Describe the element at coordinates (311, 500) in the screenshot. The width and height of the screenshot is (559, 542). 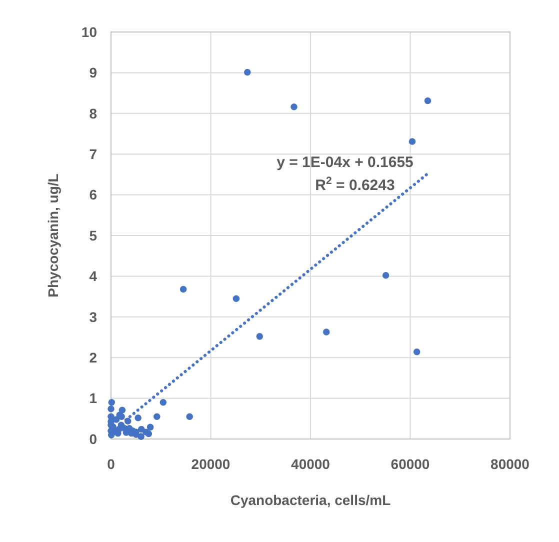
I see `x-axis-title: Cyanobacteria, cells/mL` at that location.